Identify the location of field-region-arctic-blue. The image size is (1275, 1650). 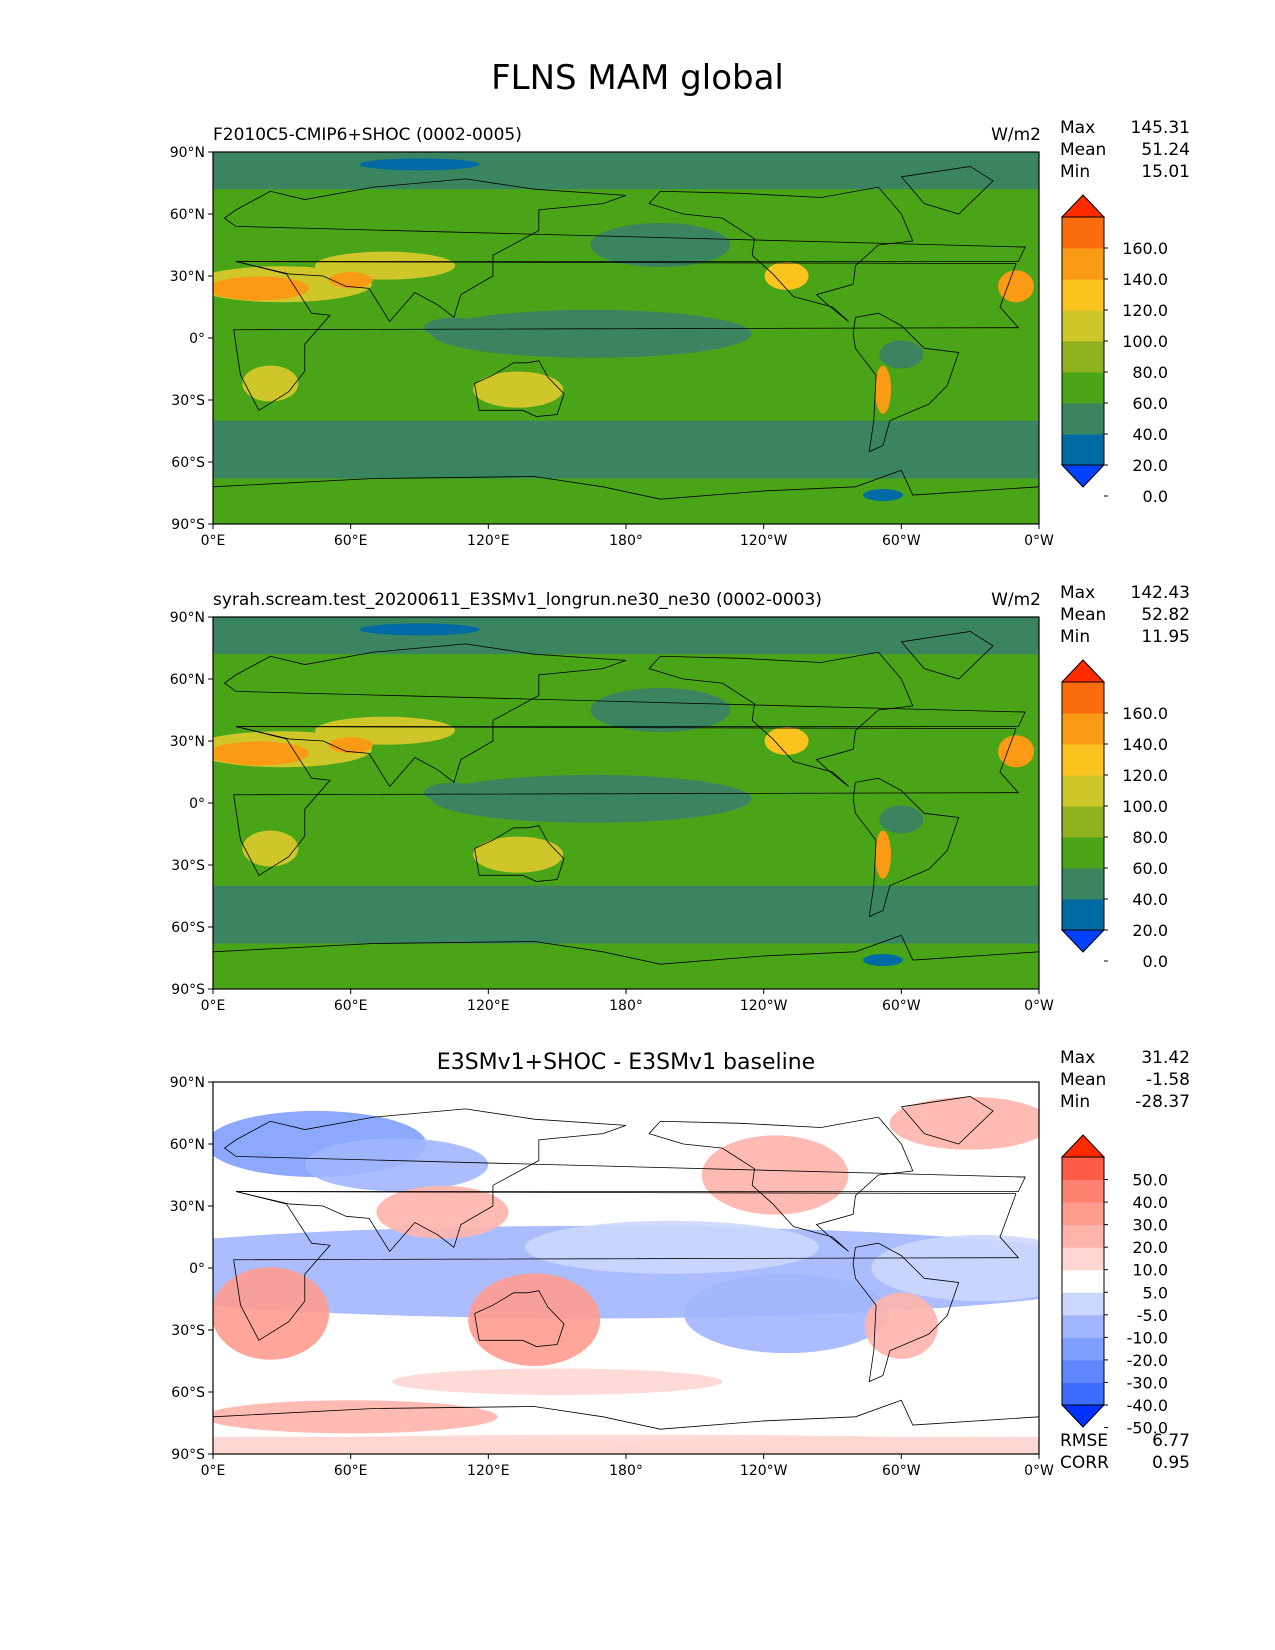
(419, 629).